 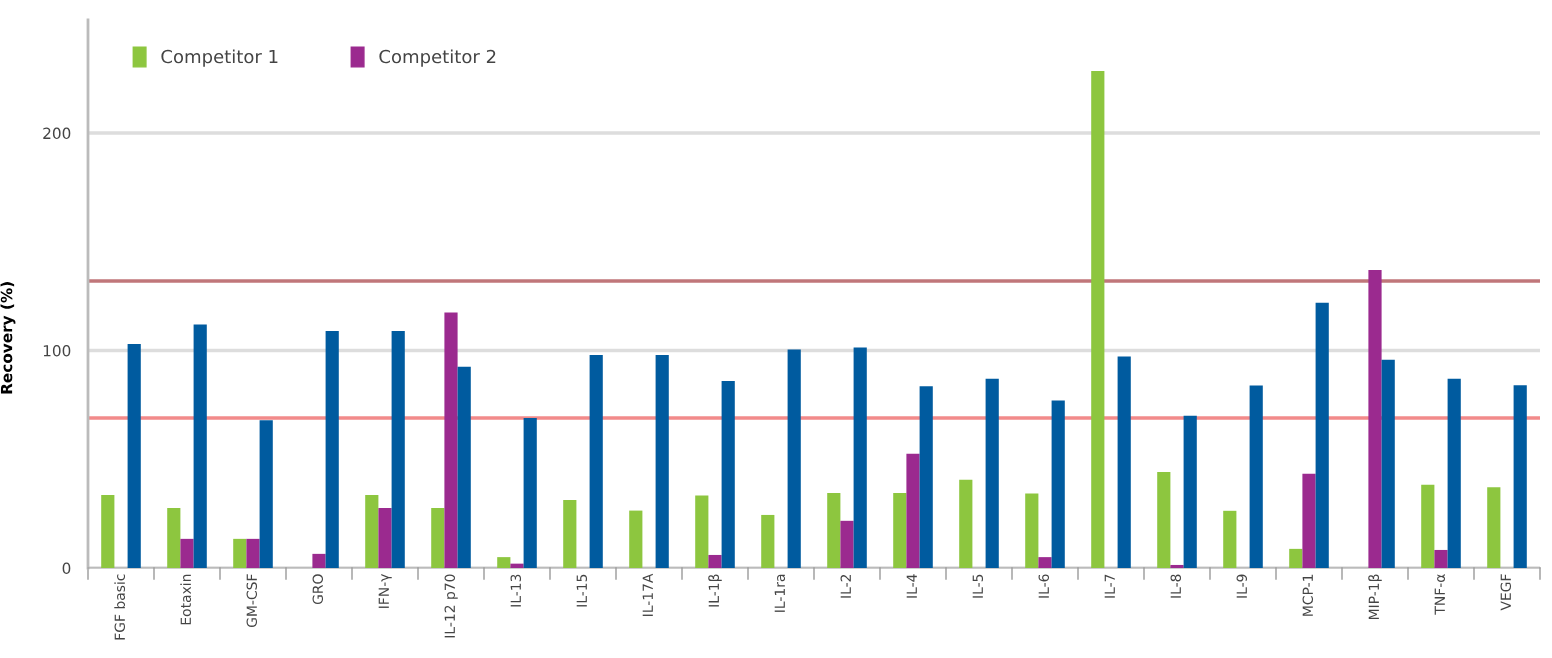 I want to click on x-tick-label: IL-9, so click(x=1242, y=586).